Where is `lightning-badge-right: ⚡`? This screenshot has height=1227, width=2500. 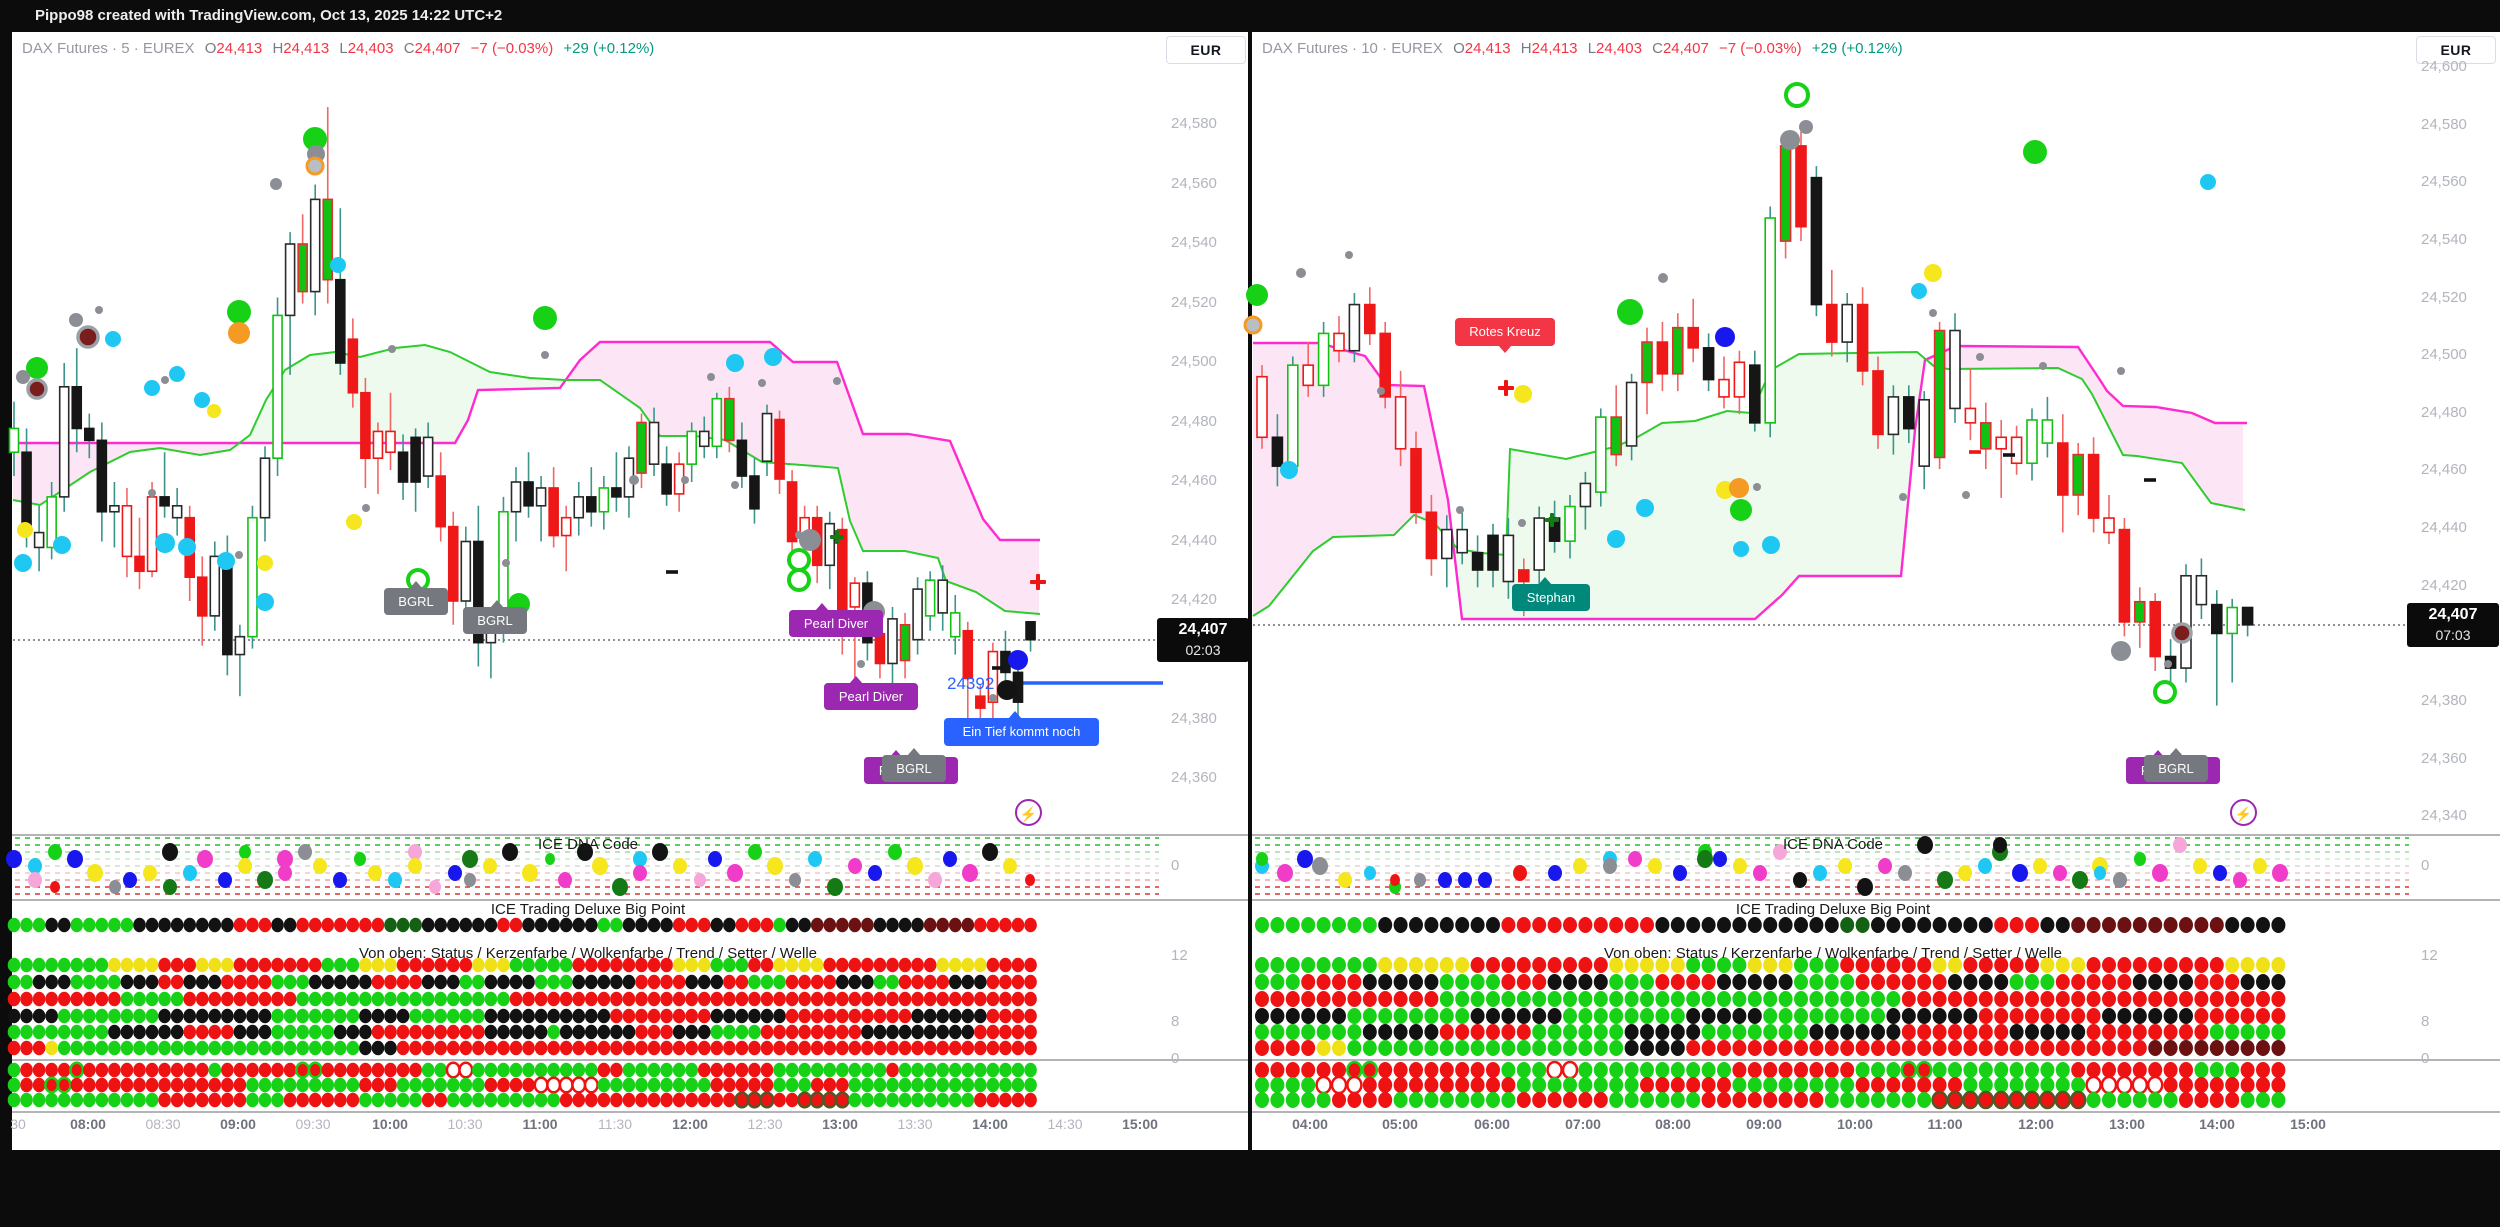 lightning-badge-right: ⚡ is located at coordinates (2243, 812).